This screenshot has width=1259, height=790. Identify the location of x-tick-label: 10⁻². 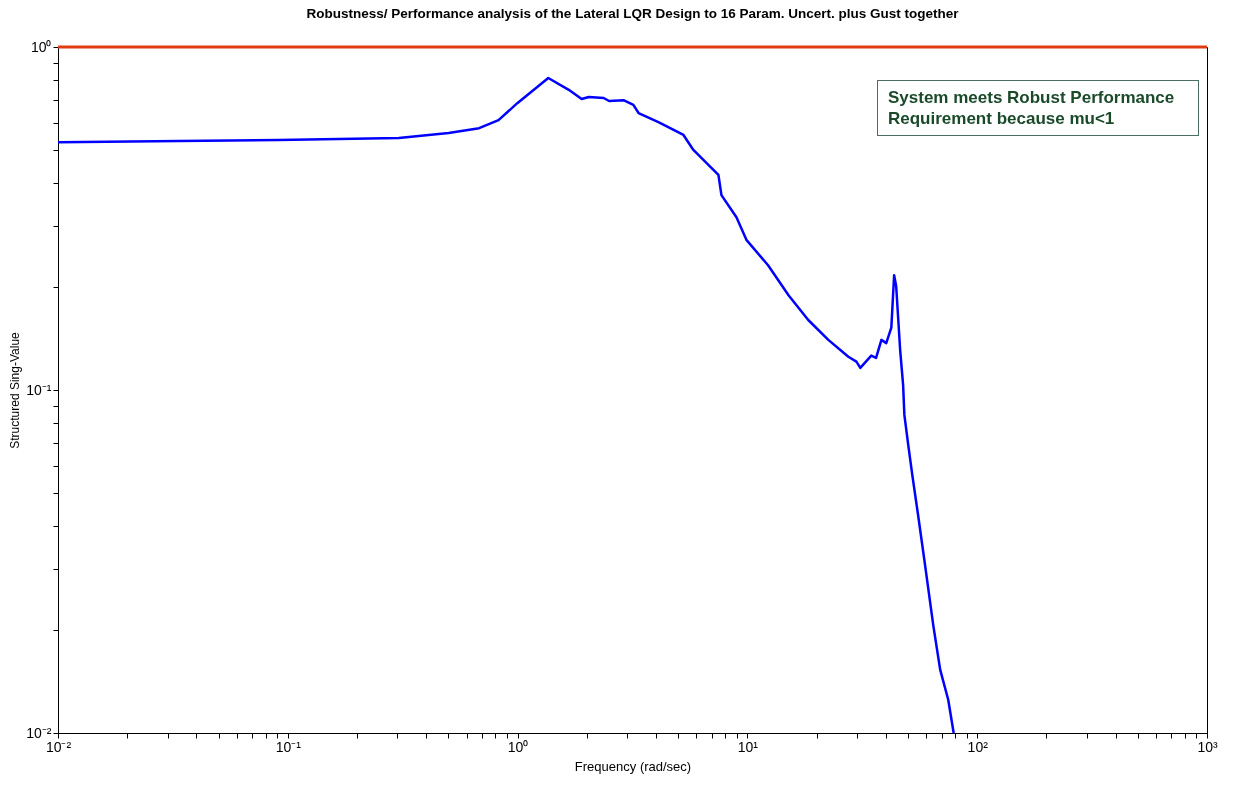
(58, 746).